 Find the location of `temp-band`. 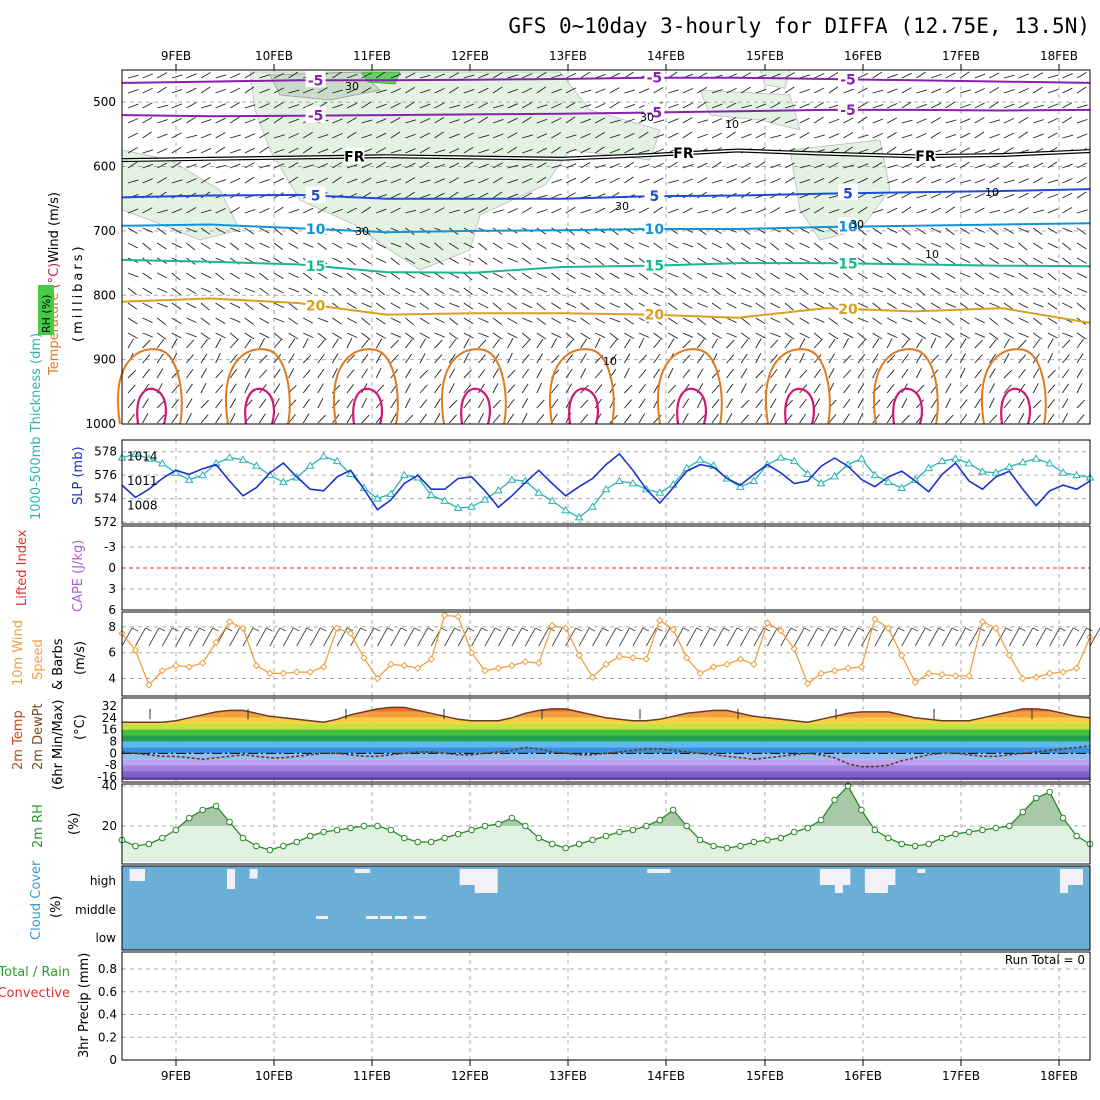

temp-band is located at coordinates (606, 738).